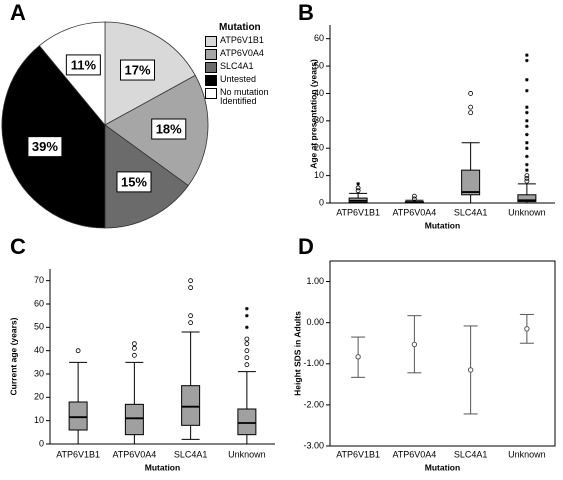  What do you see at coordinates (315, 322) in the screenshot?
I see `y-tick-label: 0.00` at bounding box center [315, 322].